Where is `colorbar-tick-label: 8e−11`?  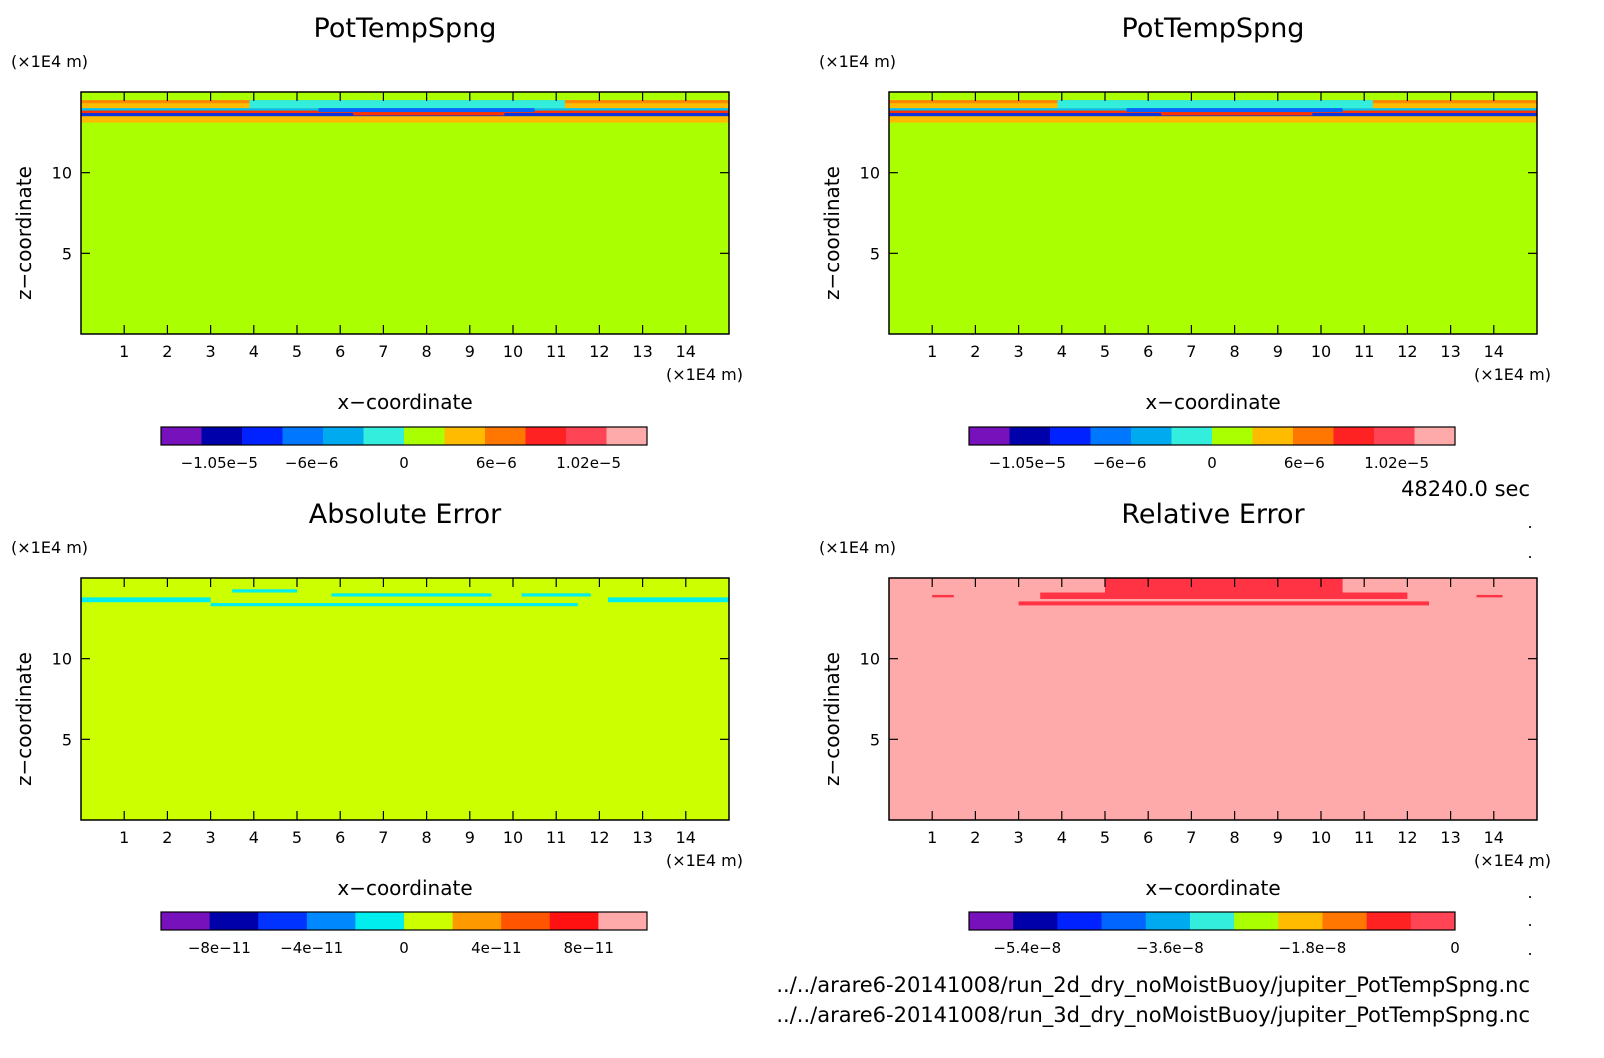 colorbar-tick-label: 8e−11 is located at coordinates (588, 948).